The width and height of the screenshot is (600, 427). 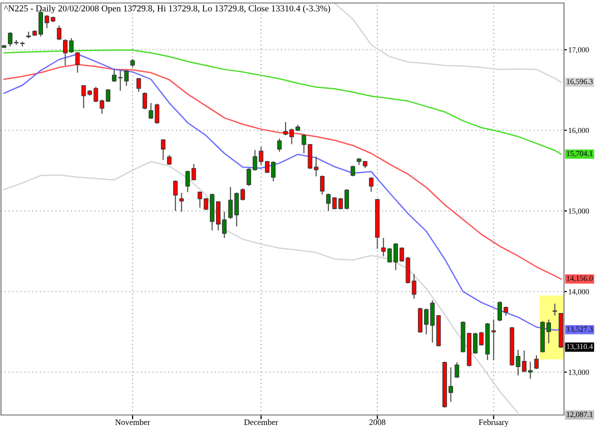 What do you see at coordinates (132, 422) in the screenshot?
I see `x-tick-label: November` at bounding box center [132, 422].